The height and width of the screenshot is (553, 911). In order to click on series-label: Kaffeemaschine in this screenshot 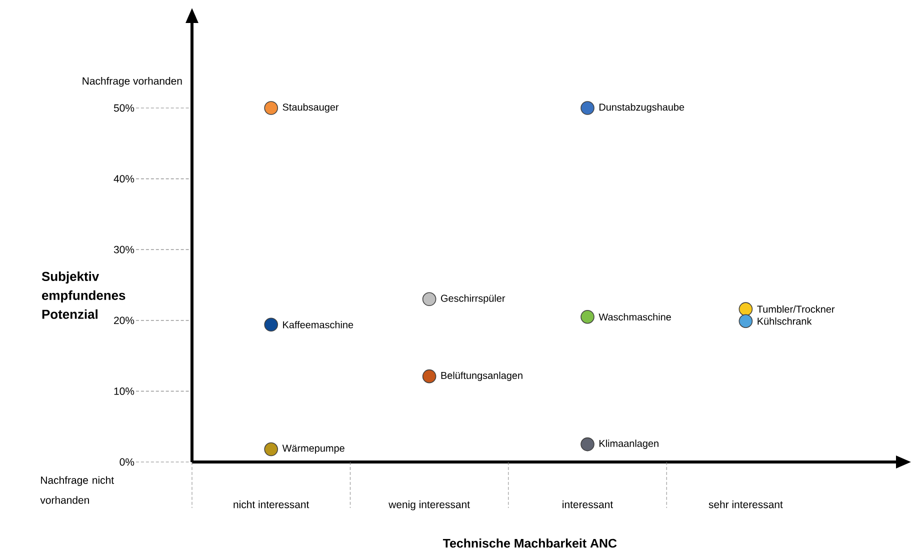, I will do `click(318, 324)`.